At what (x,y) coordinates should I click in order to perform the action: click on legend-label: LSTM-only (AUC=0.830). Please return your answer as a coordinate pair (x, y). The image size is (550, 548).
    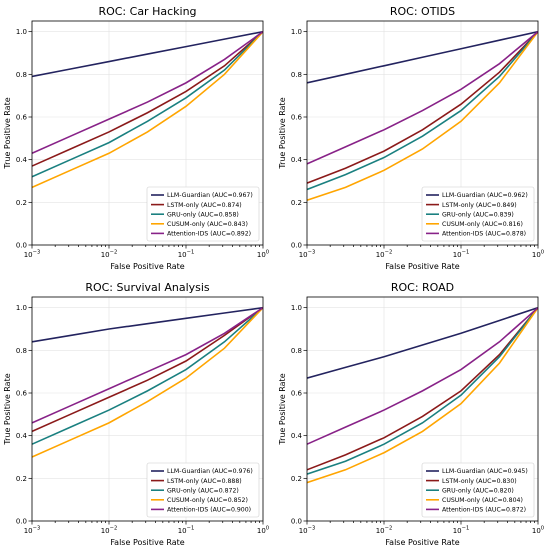
    Looking at the image, I should click on (479, 481).